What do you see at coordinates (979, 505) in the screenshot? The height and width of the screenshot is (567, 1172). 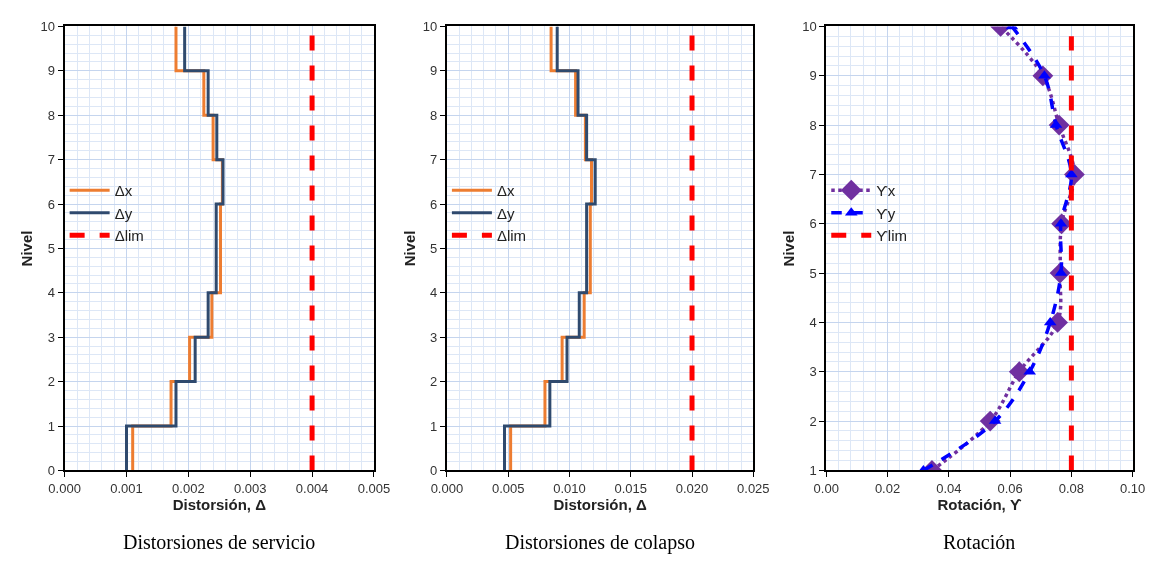 I see `x-axis-title: Rotación, ϒ` at bounding box center [979, 505].